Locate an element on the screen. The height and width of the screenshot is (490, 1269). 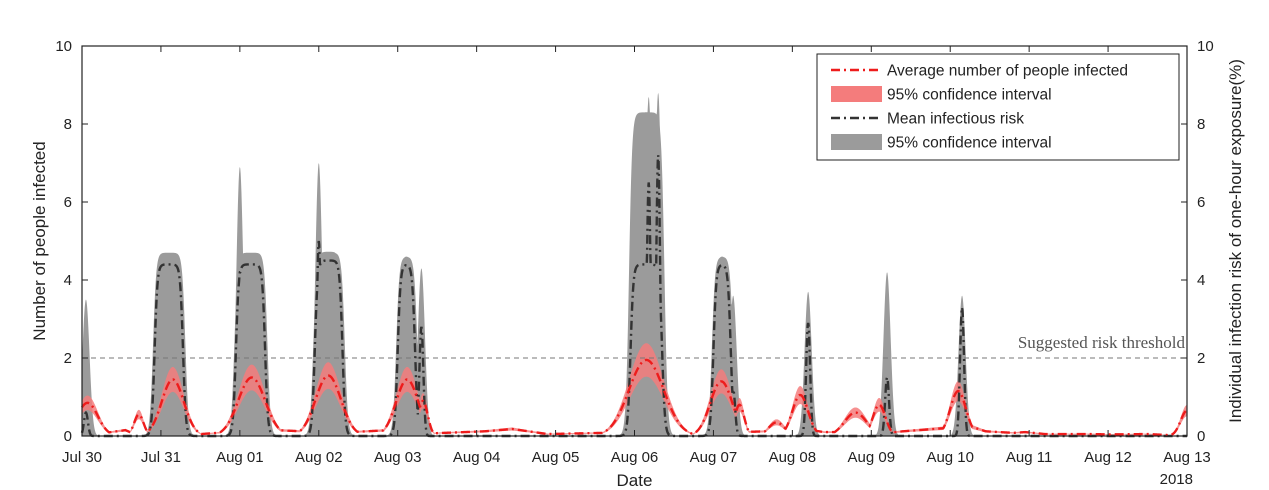
y-tick-label-right: 10 is located at coordinates (1205, 46).